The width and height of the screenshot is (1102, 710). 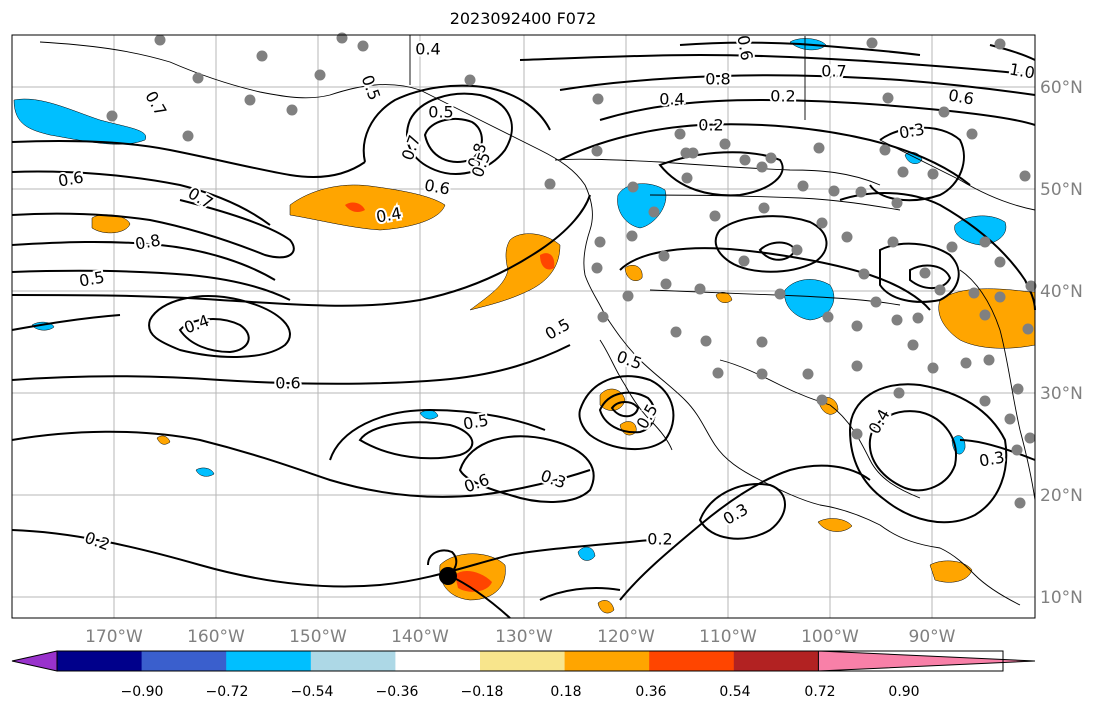 What do you see at coordinates (440, 112) in the screenshot?
I see `contour-label: 0.5` at bounding box center [440, 112].